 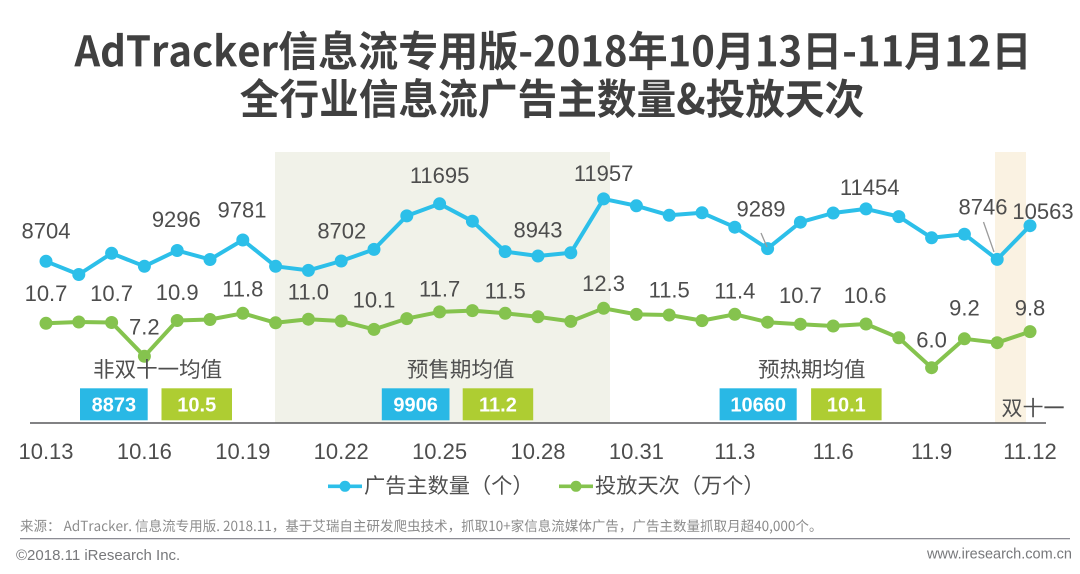 What do you see at coordinates (734, 291) in the screenshot?
I see `svg-text: 11.4` at bounding box center [734, 291].